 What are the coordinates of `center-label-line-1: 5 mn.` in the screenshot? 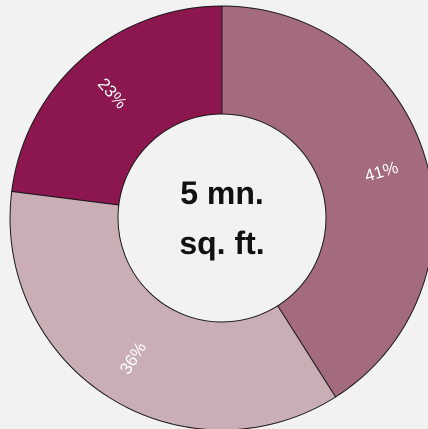 It's located at (222, 193).